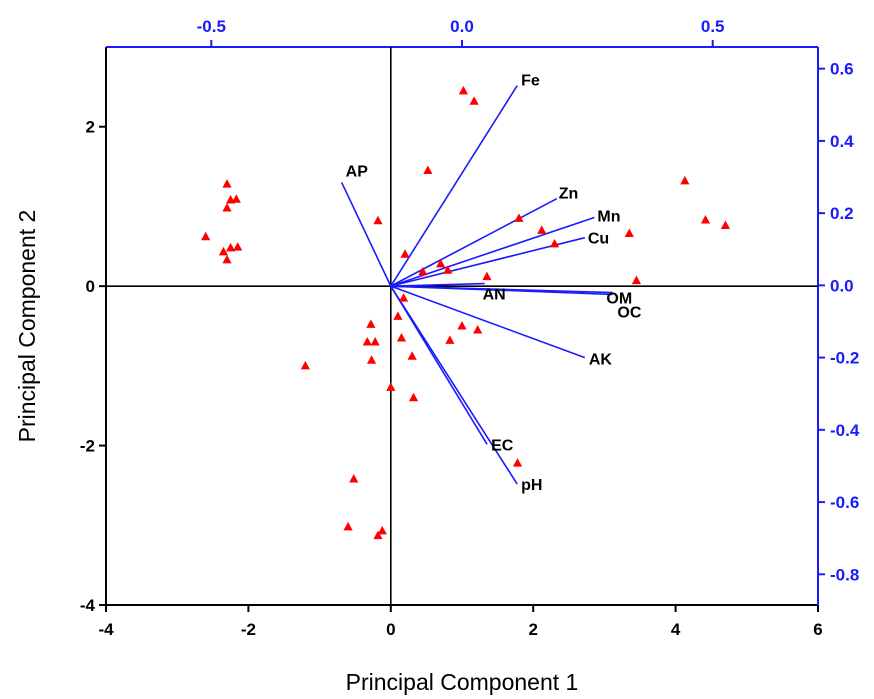 This screenshot has width=874, height=699. What do you see at coordinates (598, 239) in the screenshot?
I see `loading-label-cu: Cu` at bounding box center [598, 239].